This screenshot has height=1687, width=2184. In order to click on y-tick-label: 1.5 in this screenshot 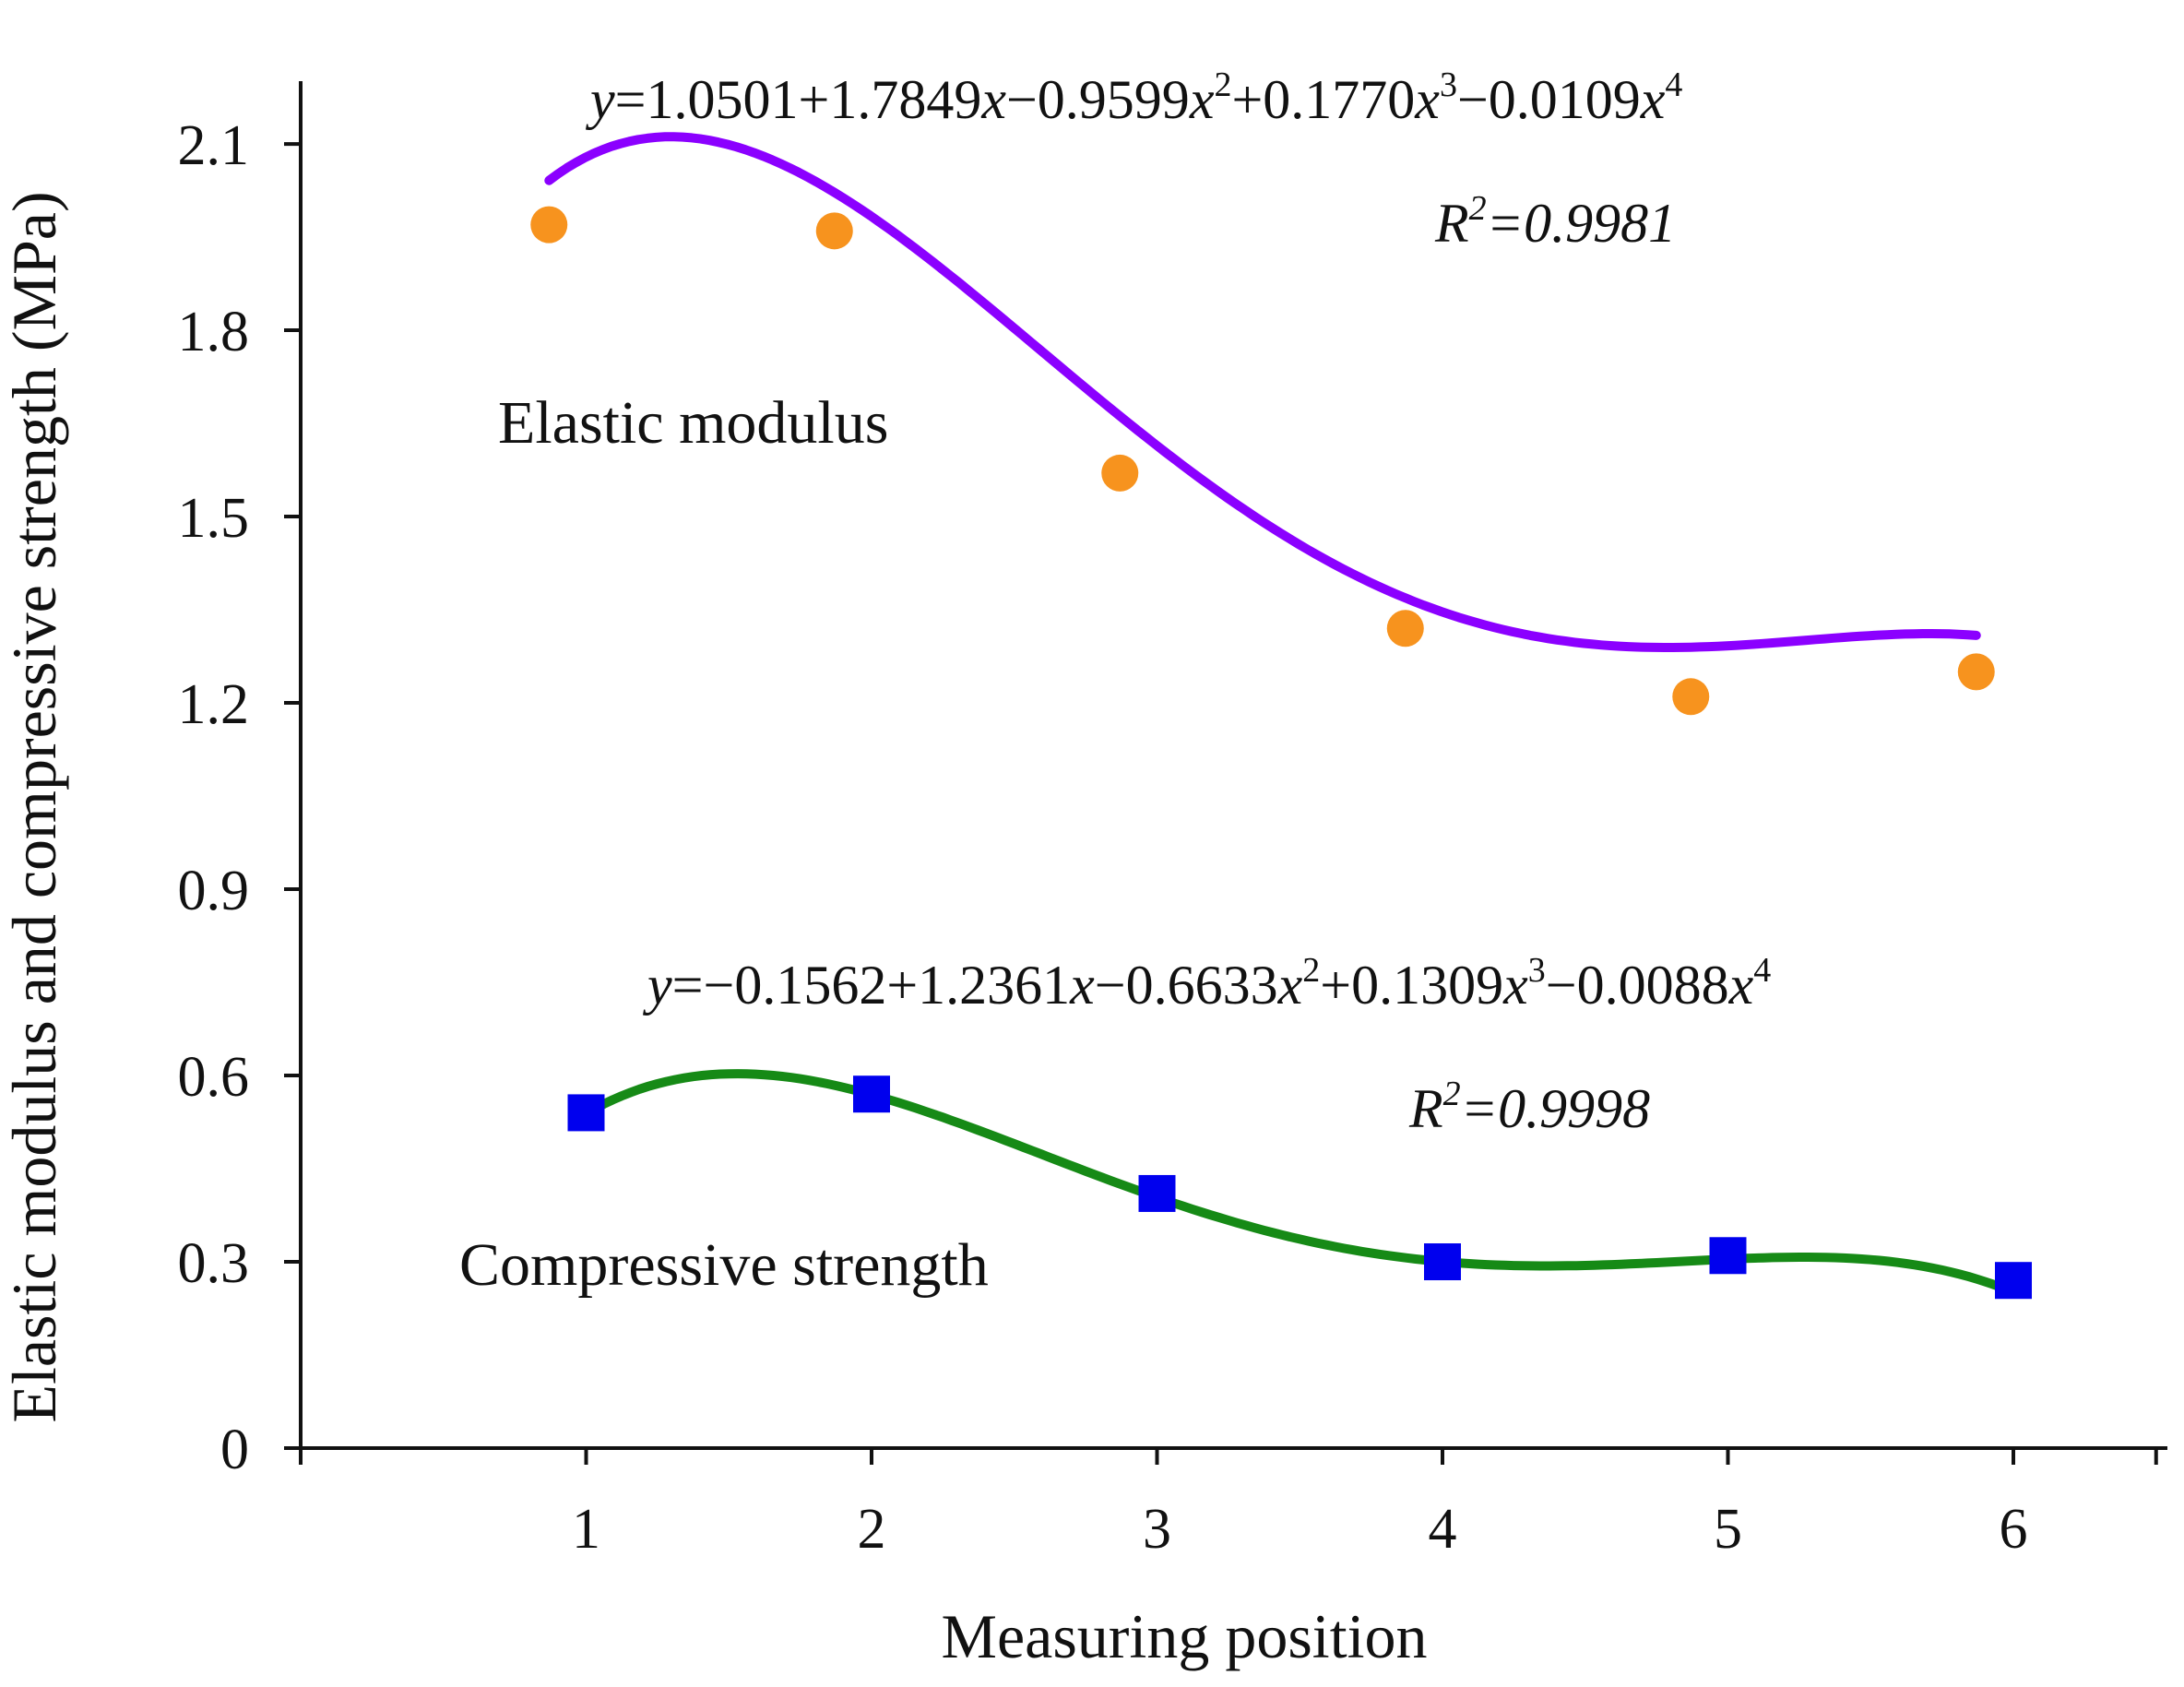, I will do `click(214, 518)`.